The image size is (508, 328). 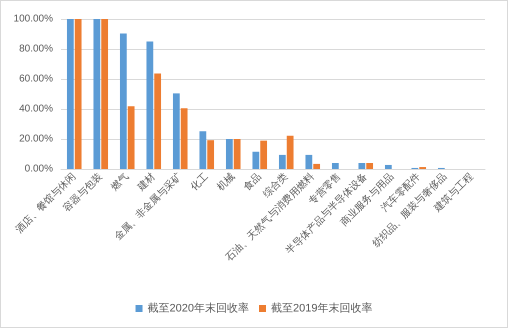 I want to click on y-tick-label: 80.00%, so click(x=36, y=49).